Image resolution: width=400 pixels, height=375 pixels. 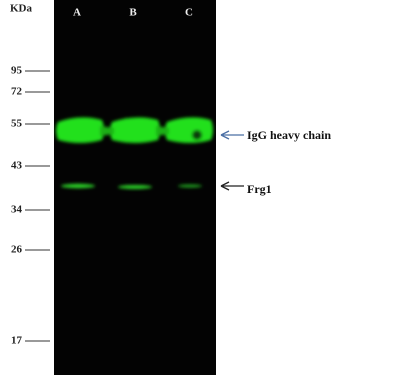 What do you see at coordinates (197, 135) in the screenshot?
I see `band-spot` at bounding box center [197, 135].